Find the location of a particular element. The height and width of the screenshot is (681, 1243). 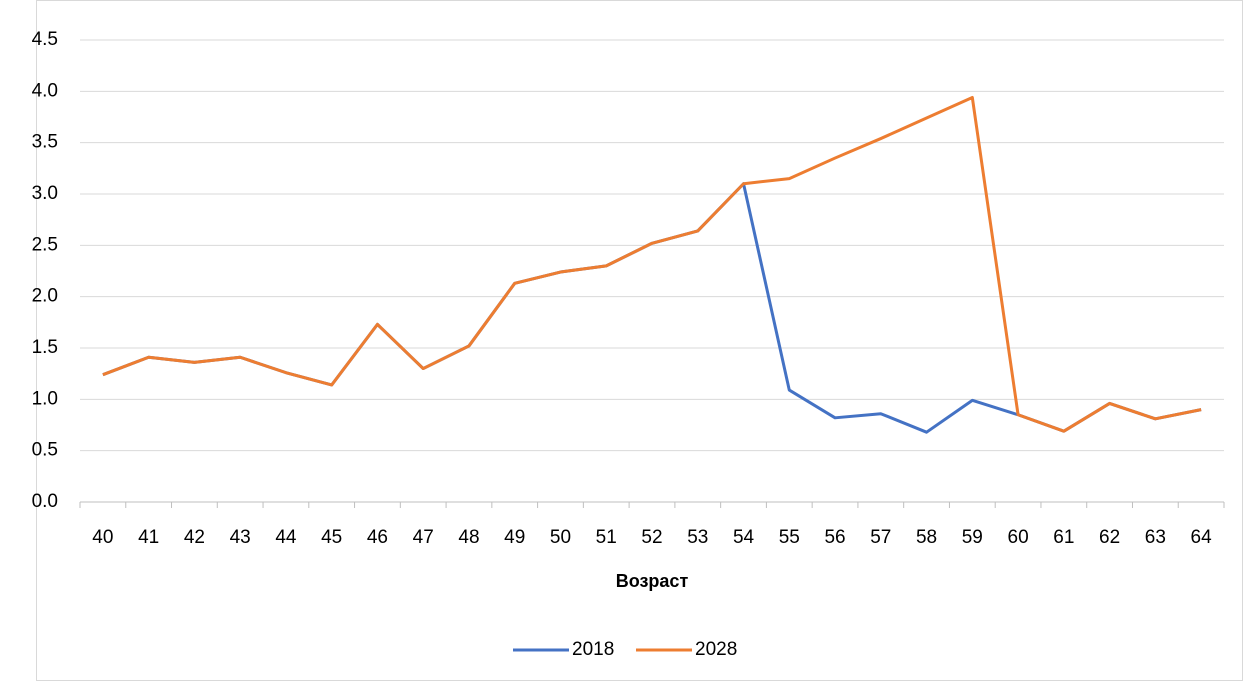

x-tick-label: 40 is located at coordinates (102, 537).